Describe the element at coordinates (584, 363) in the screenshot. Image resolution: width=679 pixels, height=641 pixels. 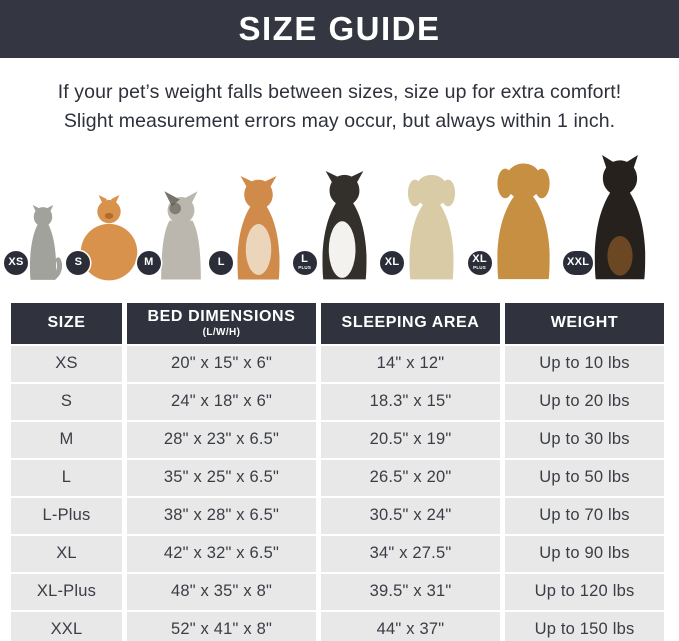
I see `cell-weight: Up to 10 lbs` at that location.